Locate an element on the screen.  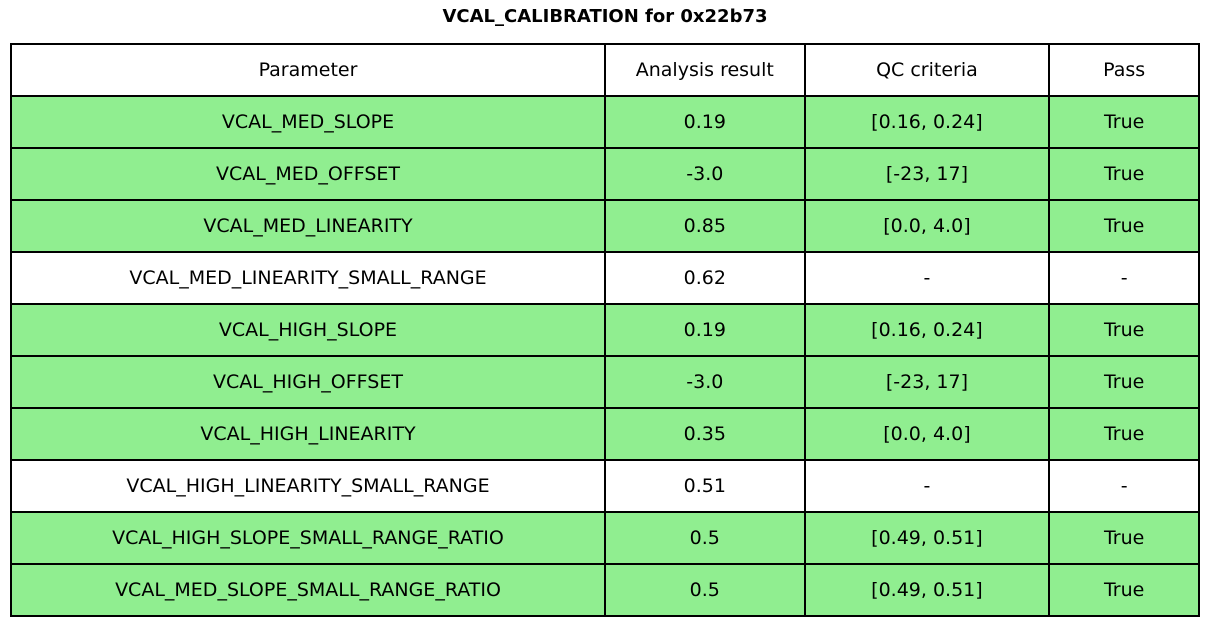
cell-parameter: VCAL_MED_SLOPE is located at coordinates (308, 122).